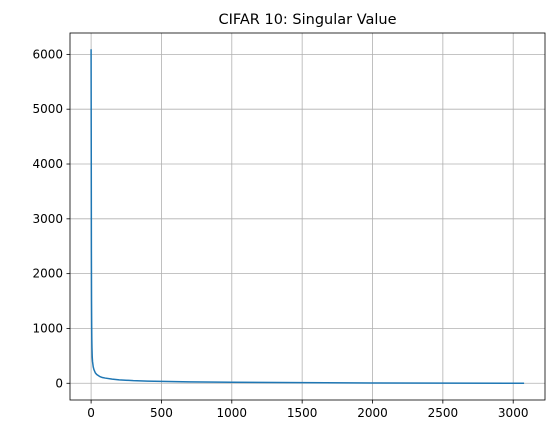 The height and width of the screenshot is (435, 560). Describe the element at coordinates (513, 413) in the screenshot. I see `x-tick-label: 3000` at that location.